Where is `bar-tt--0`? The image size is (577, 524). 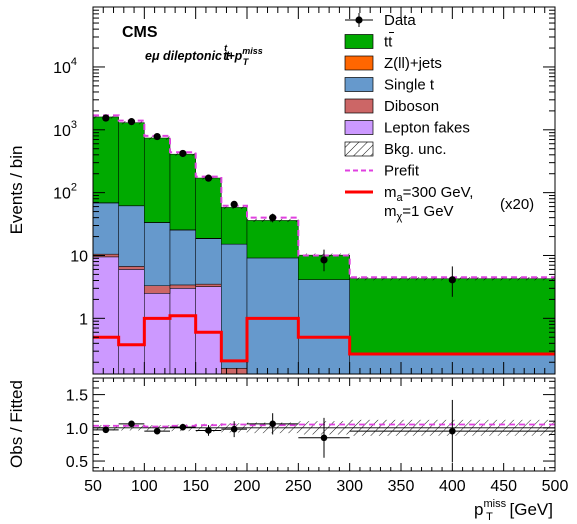
bar-tt--0 is located at coordinates (106, 160).